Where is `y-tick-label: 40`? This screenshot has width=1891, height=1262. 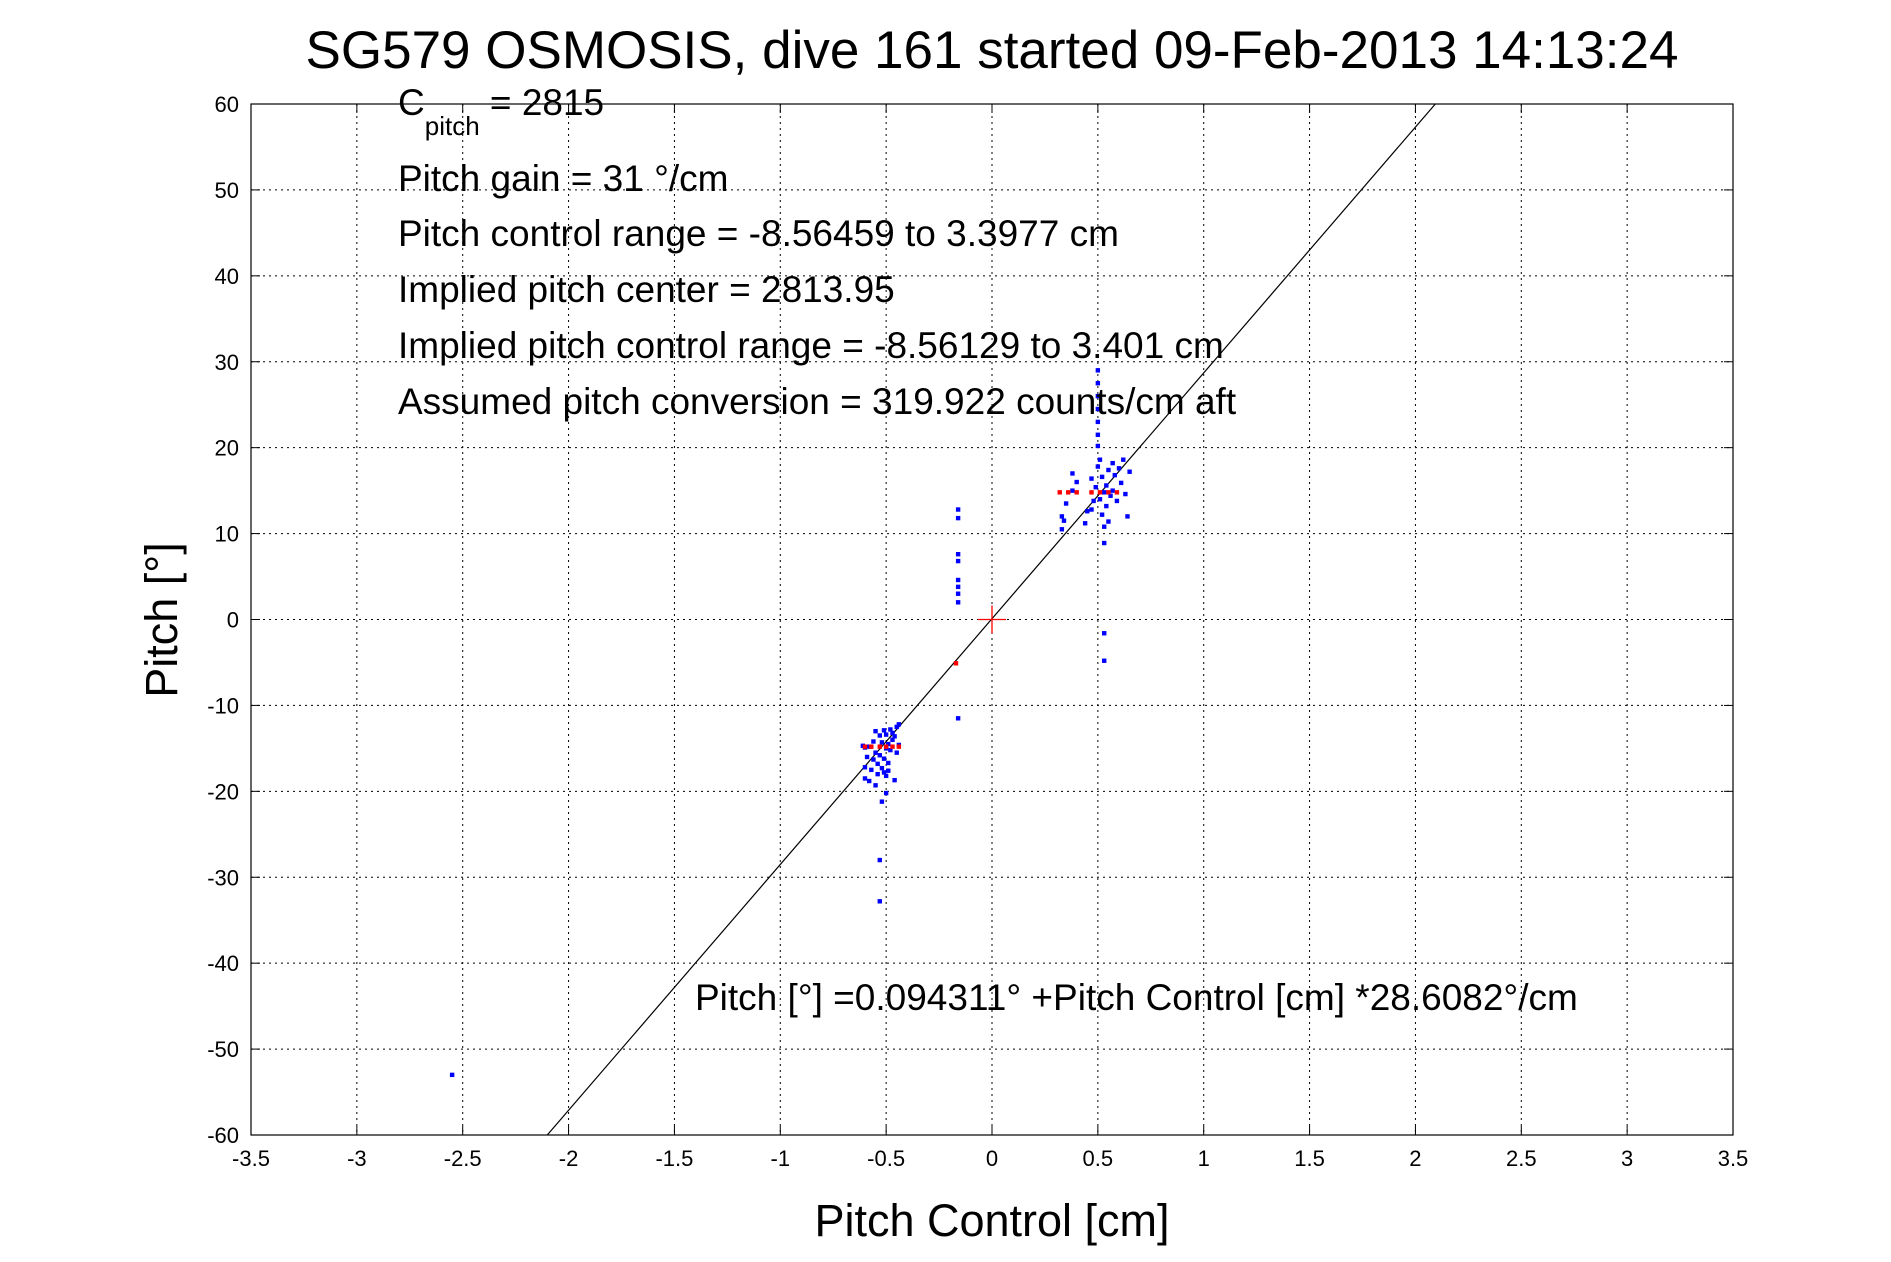 y-tick-label: 40 is located at coordinates (227, 276).